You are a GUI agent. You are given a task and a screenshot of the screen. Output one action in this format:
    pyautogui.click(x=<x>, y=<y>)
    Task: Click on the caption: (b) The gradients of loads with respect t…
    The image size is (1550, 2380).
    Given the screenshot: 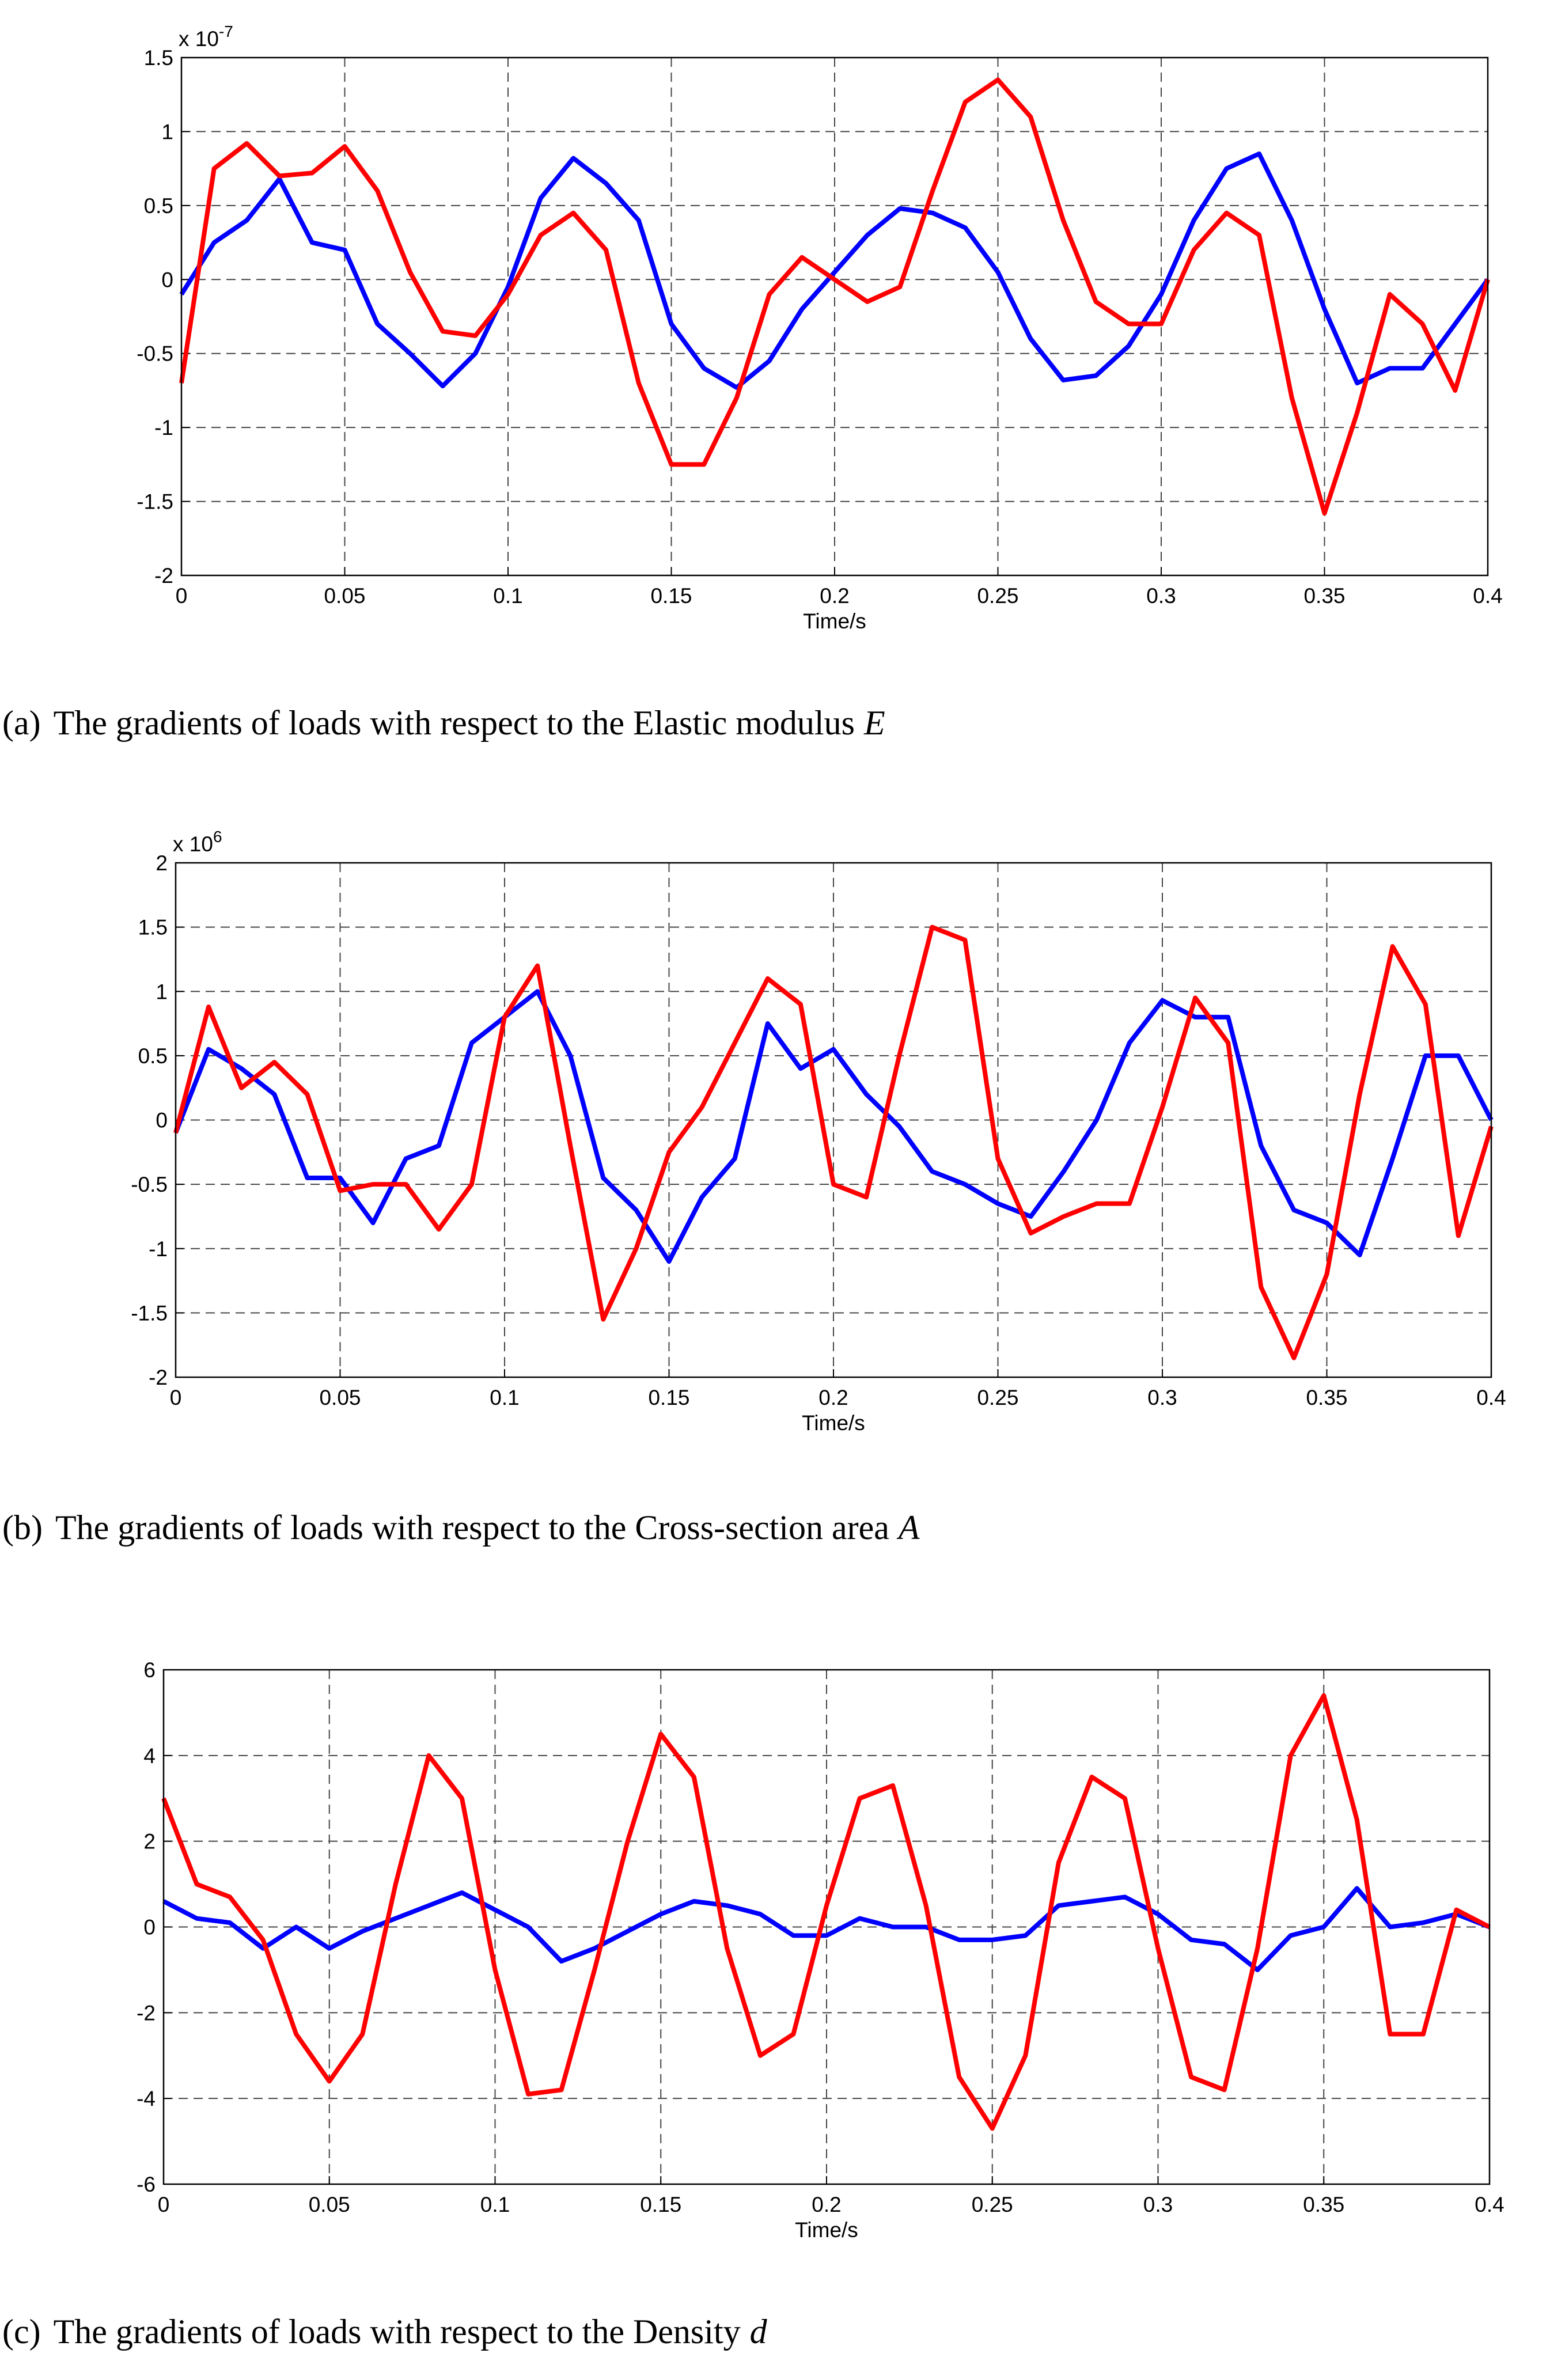 What is the action you would take?
    pyautogui.click(x=461, y=1528)
    